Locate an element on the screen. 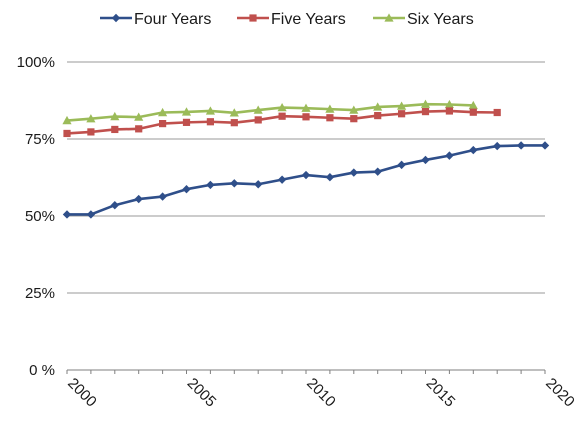 The width and height of the screenshot is (579, 421). y-tick-label: 75% is located at coordinates (40, 139).